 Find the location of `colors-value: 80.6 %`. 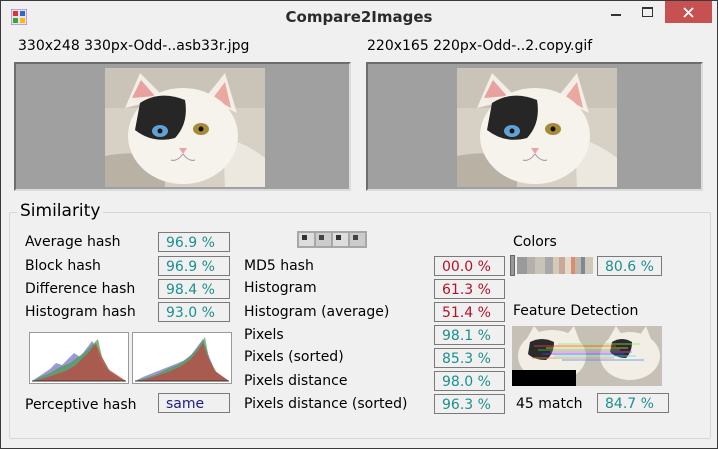

colors-value: 80.6 % is located at coordinates (629, 266).